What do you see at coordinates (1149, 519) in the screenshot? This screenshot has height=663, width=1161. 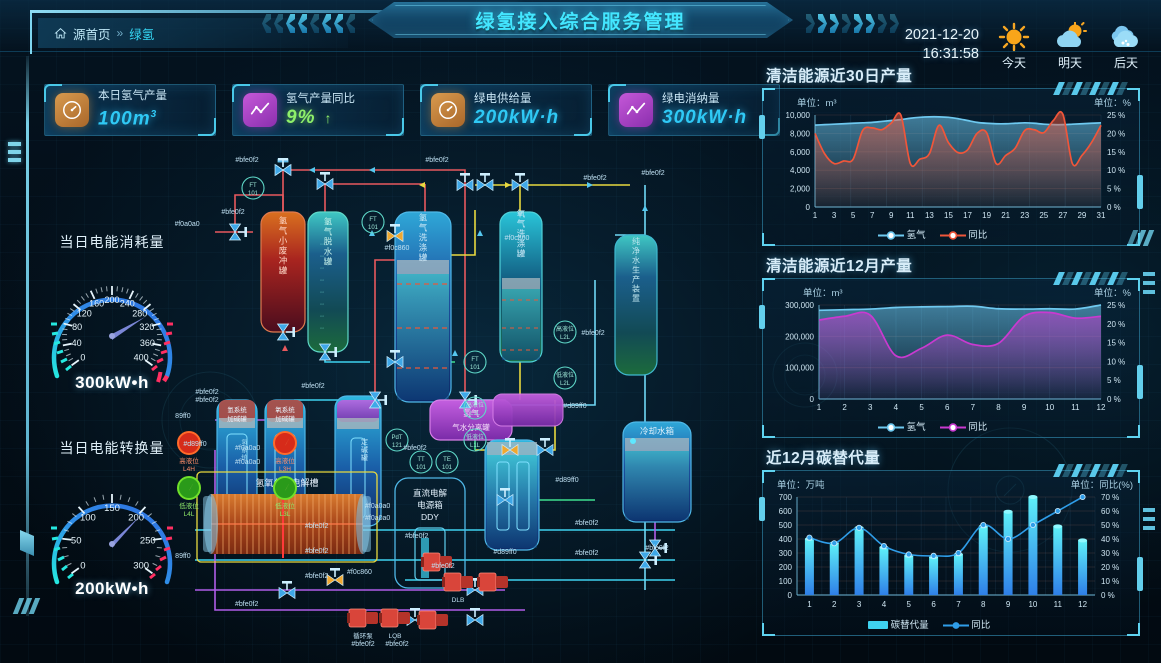 I see `right-tick-marks-lower` at bounding box center [1149, 519].